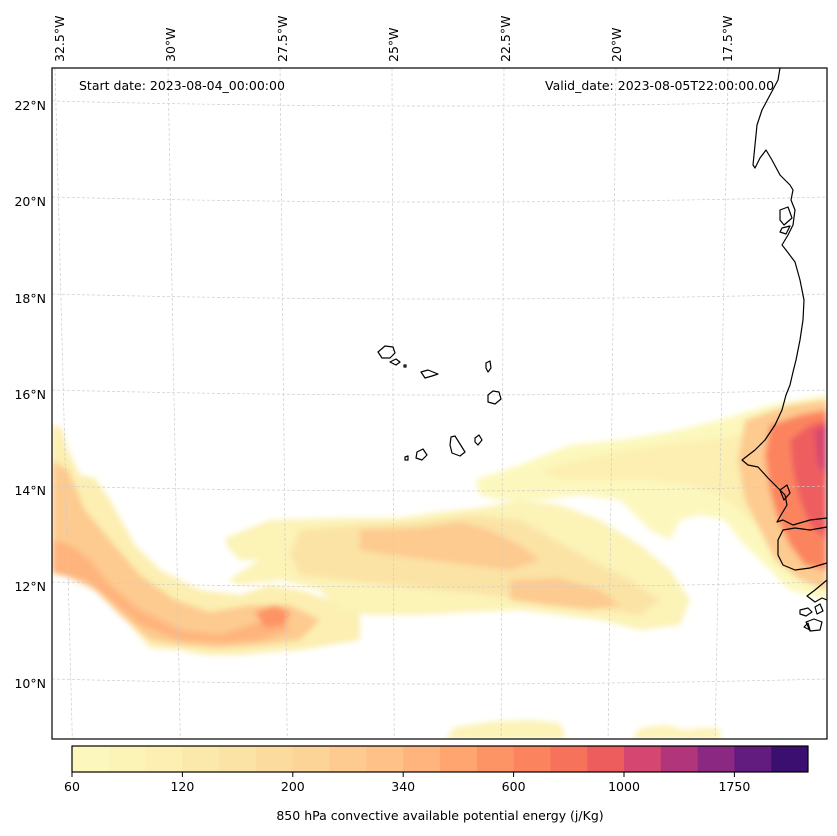 This screenshot has width=837, height=836. What do you see at coordinates (802, 548) in the screenshot?
I see `coastline-guinea-bissau` at bounding box center [802, 548].